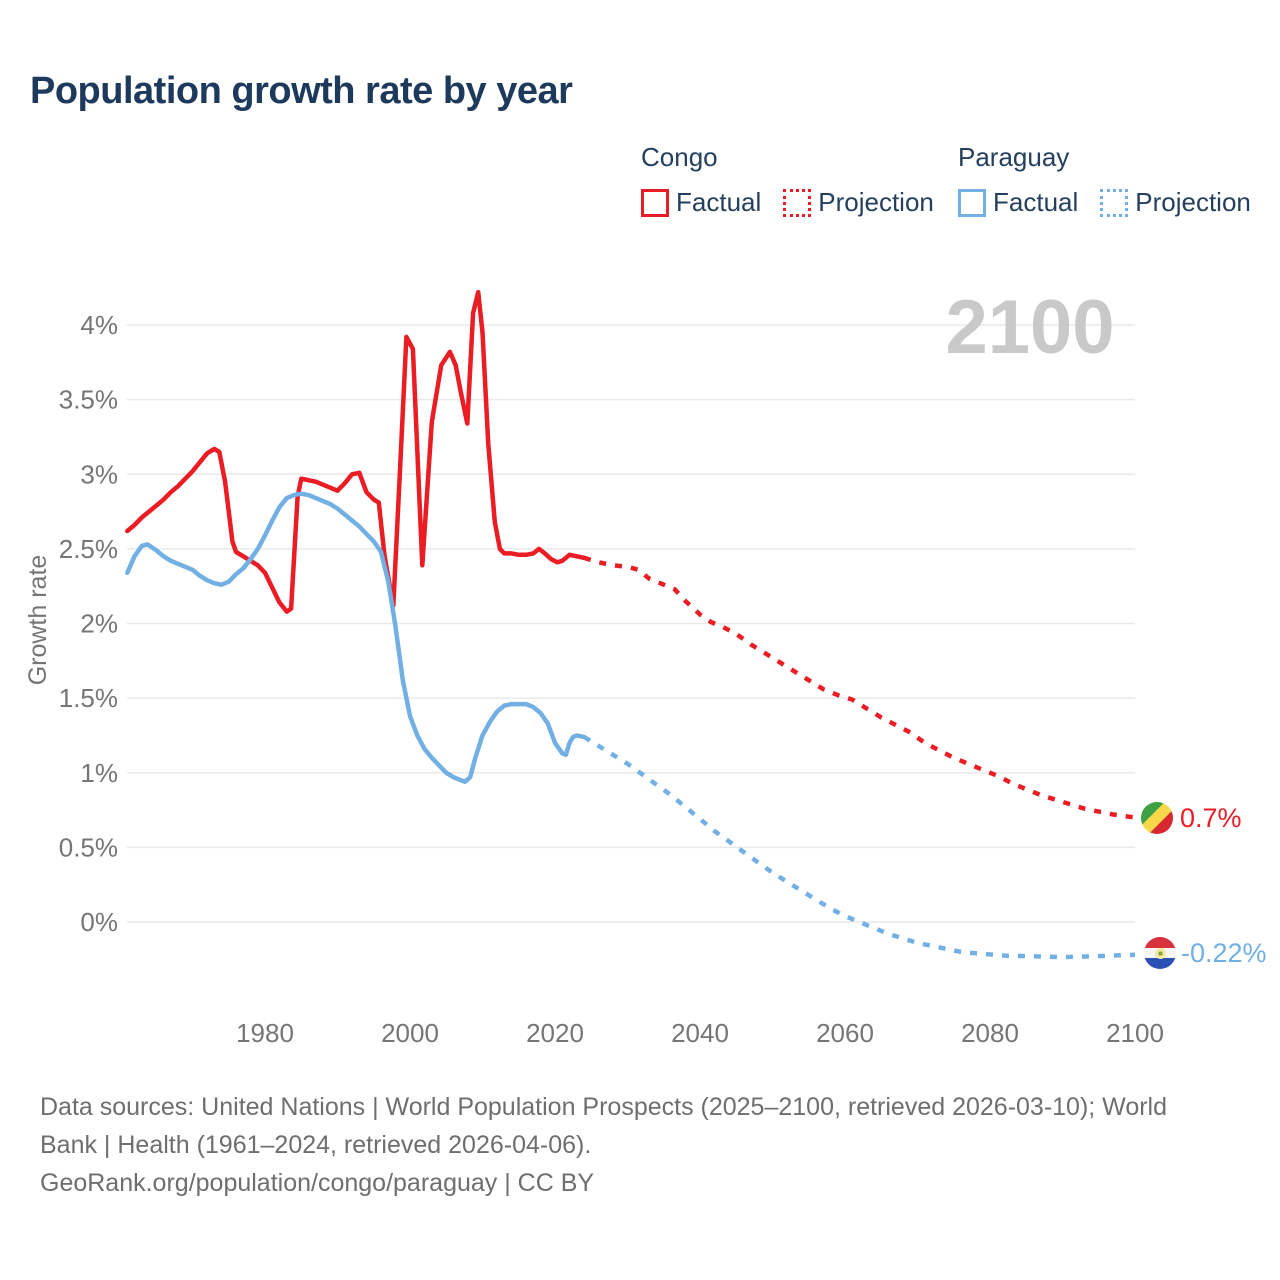  I want to click on y-tick-label: 1%, so click(99, 773).